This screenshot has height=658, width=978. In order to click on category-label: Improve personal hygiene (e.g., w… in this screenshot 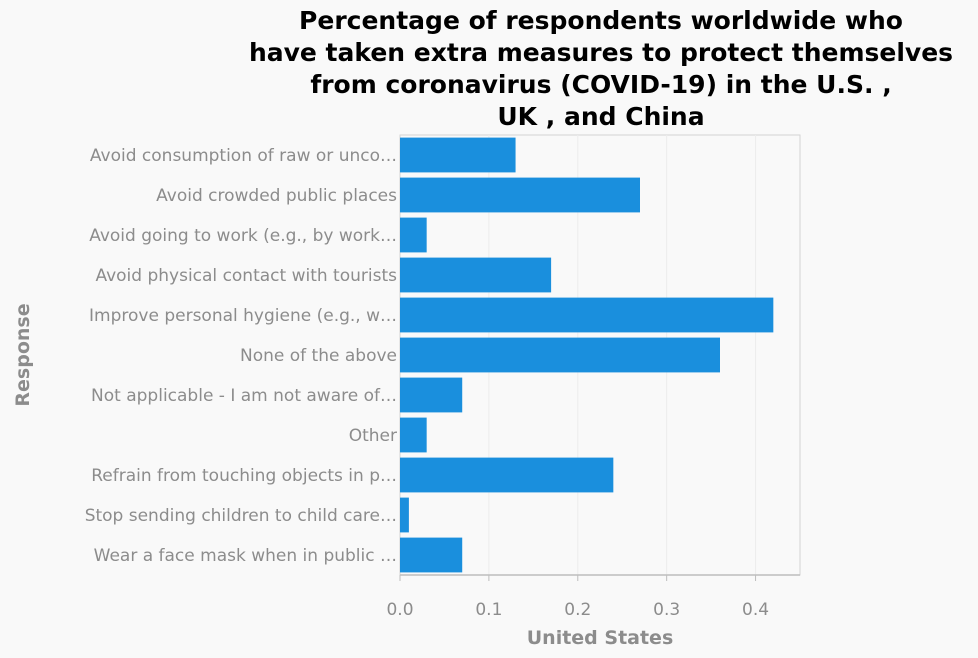, I will do `click(243, 316)`.